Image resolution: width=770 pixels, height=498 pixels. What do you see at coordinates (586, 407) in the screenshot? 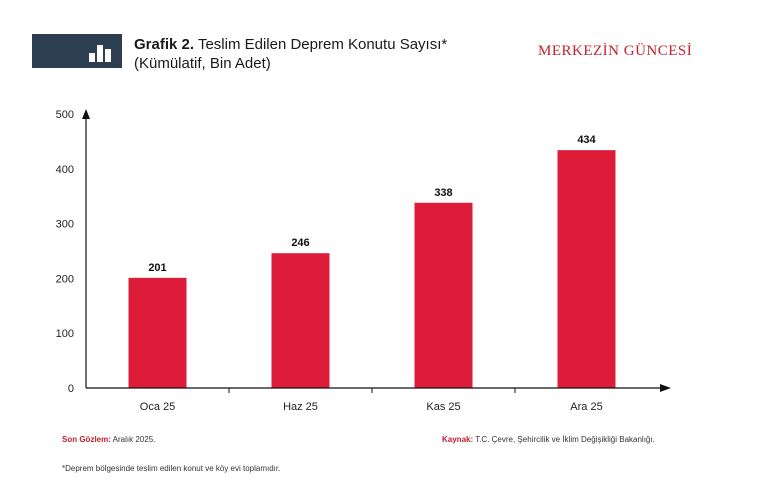
I see `x-tick-label: Ara 25` at bounding box center [586, 407].